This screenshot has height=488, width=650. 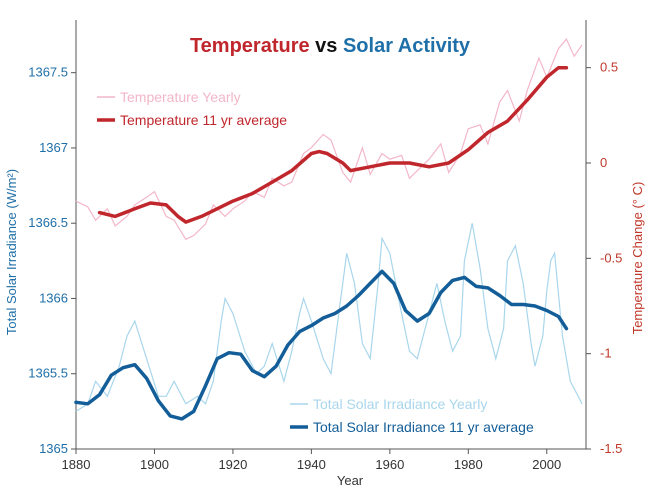 I want to click on left-tick-label: 1365.5, so click(x=48, y=373).